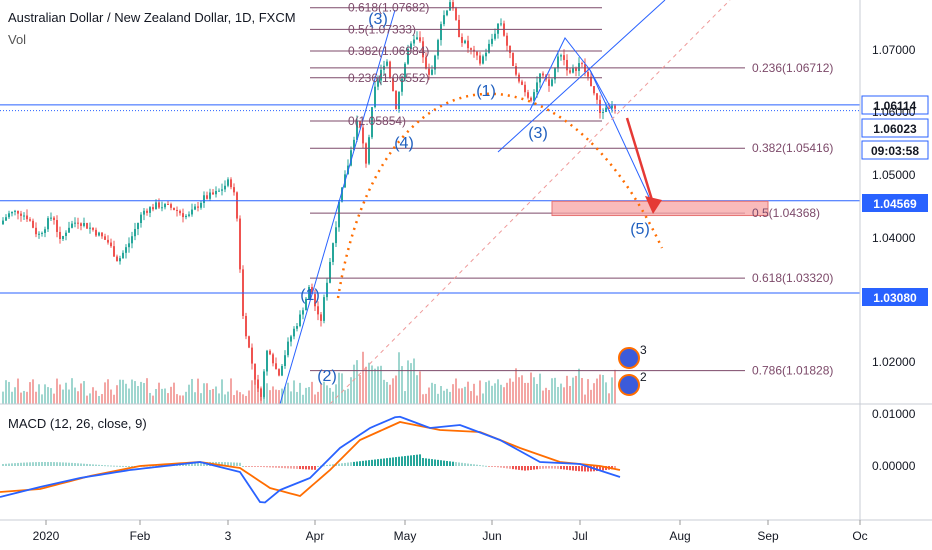 The height and width of the screenshot is (550, 932). I want to click on wave-path, so click(571, 74).